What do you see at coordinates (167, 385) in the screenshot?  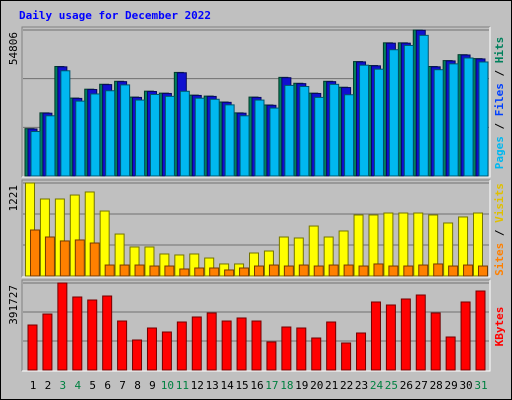 I see `x-tick-label: 10` at bounding box center [167, 385].